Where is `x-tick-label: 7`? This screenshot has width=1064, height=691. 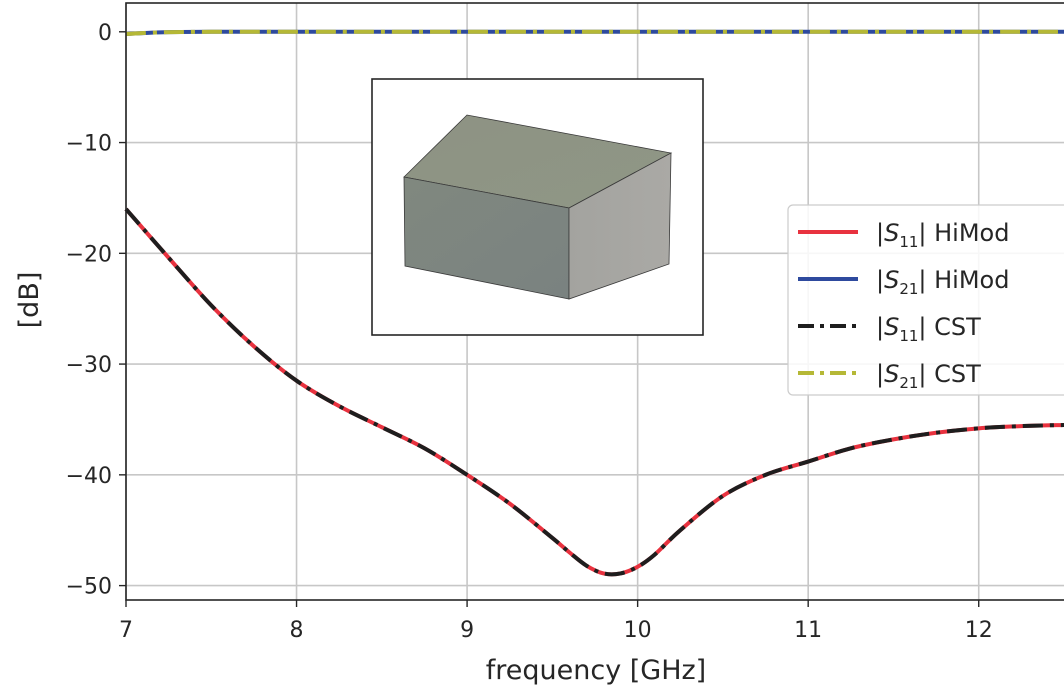 x-tick-label: 7 is located at coordinates (126, 630).